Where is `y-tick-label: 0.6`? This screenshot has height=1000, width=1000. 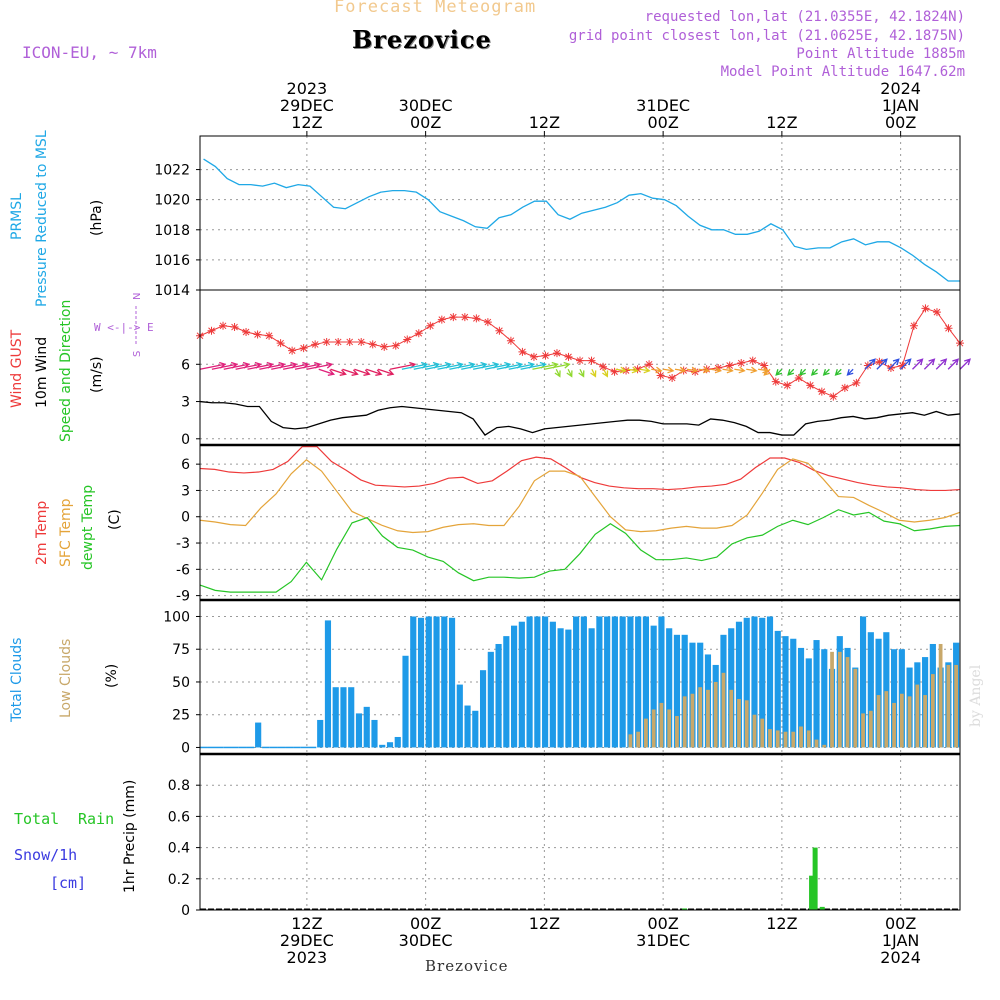 y-tick-label: 0.6 is located at coordinates (179, 817).